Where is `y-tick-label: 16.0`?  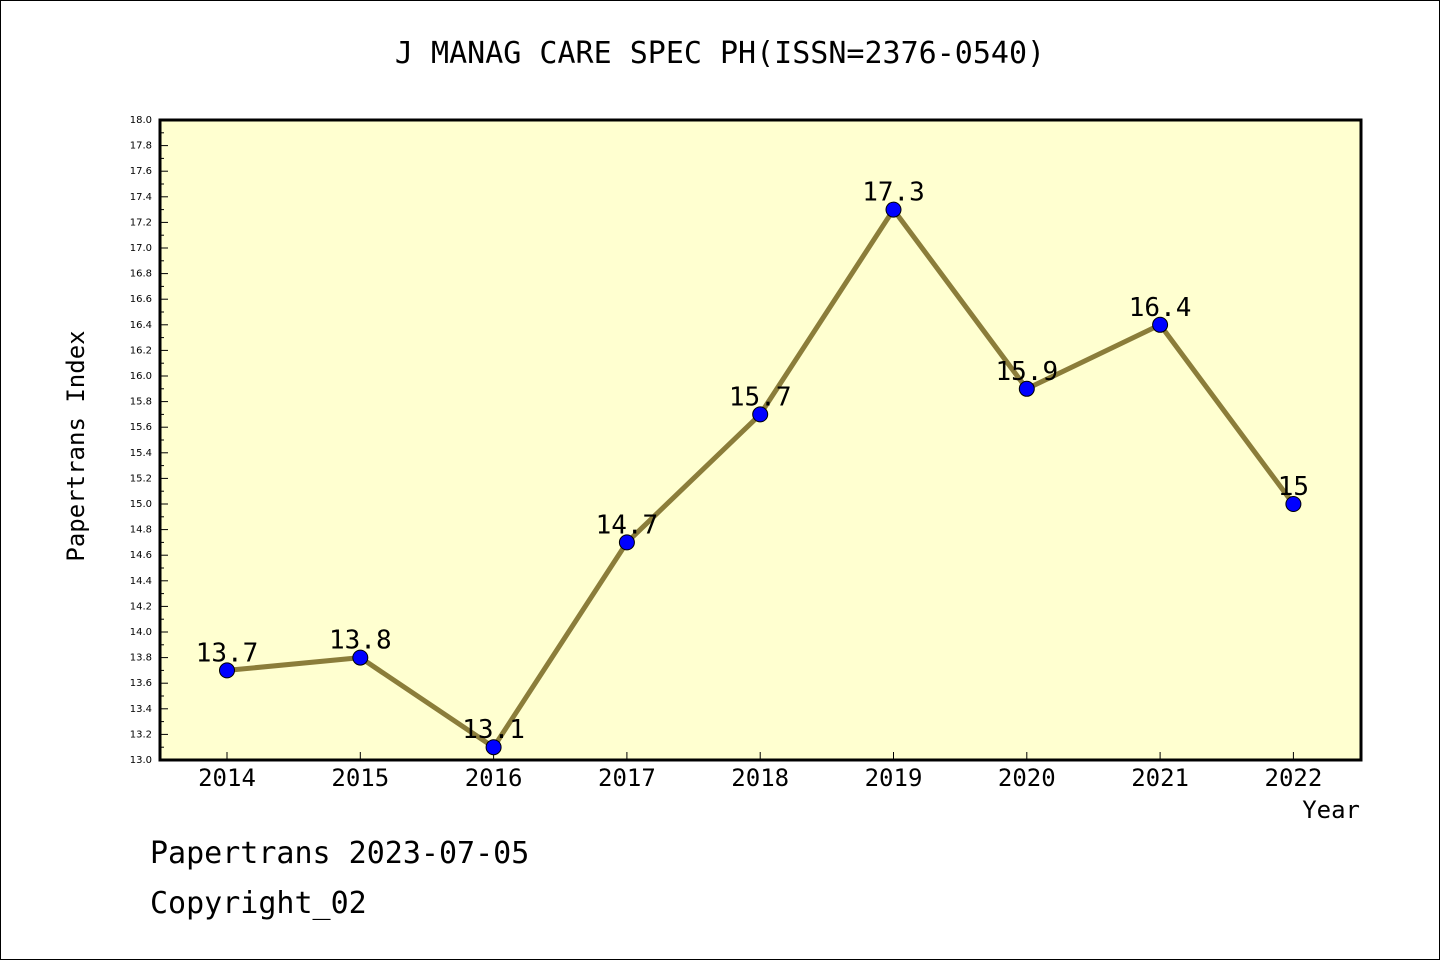
y-tick-label: 16.0 is located at coordinates (141, 376).